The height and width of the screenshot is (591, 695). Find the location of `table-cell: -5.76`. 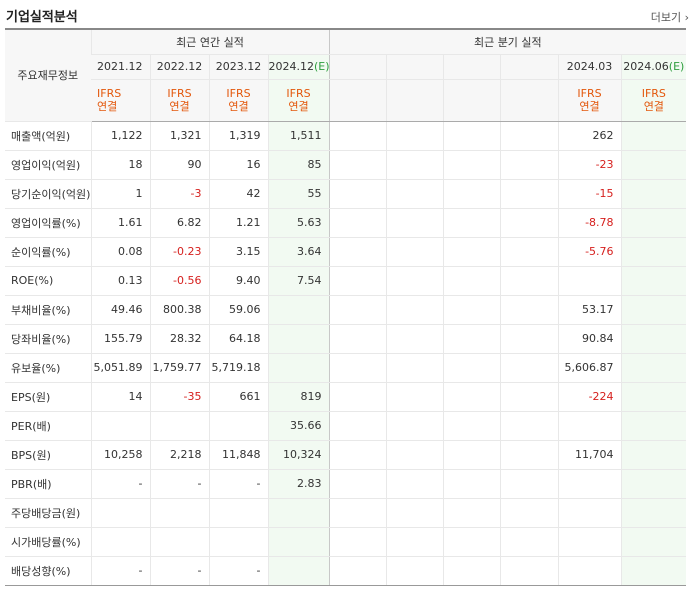

table-cell: -5.76 is located at coordinates (589, 252).